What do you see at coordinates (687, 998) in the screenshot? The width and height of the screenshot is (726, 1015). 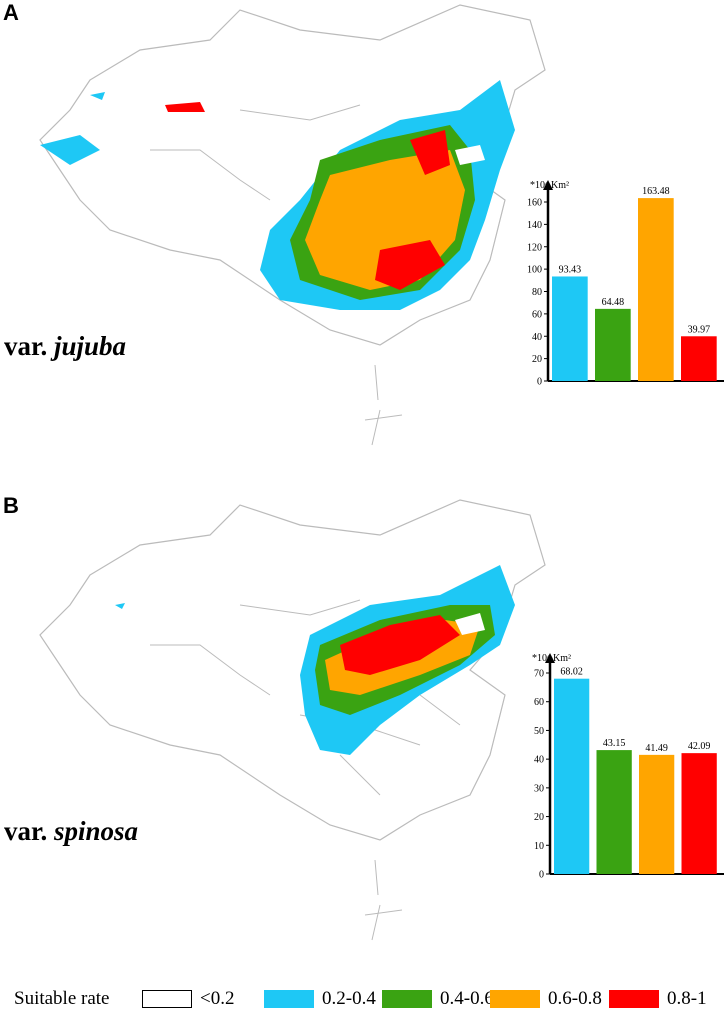 I see `legend-item-label: 0.8-1` at bounding box center [687, 998].